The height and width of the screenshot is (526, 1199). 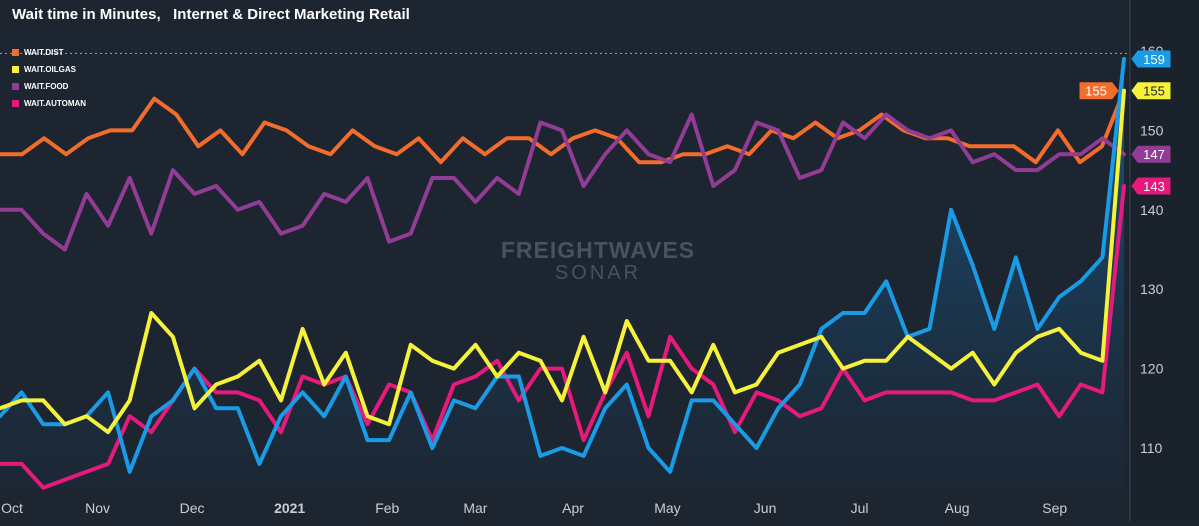 What do you see at coordinates (1154, 154) in the screenshot?
I see `end-label-food-text: 147` at bounding box center [1154, 154].